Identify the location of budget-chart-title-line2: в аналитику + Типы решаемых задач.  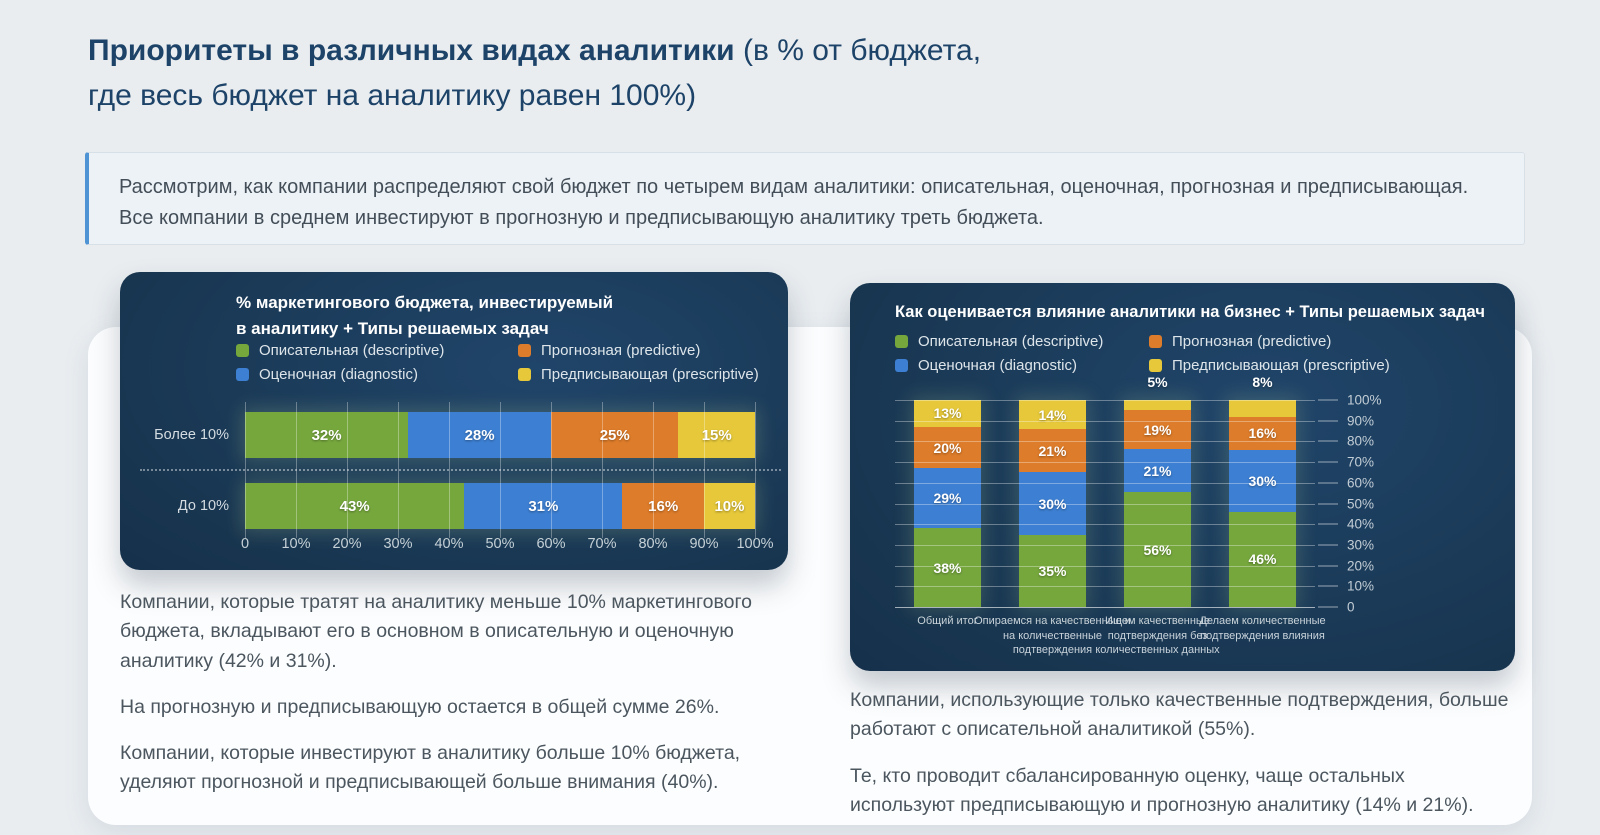
(392, 328).